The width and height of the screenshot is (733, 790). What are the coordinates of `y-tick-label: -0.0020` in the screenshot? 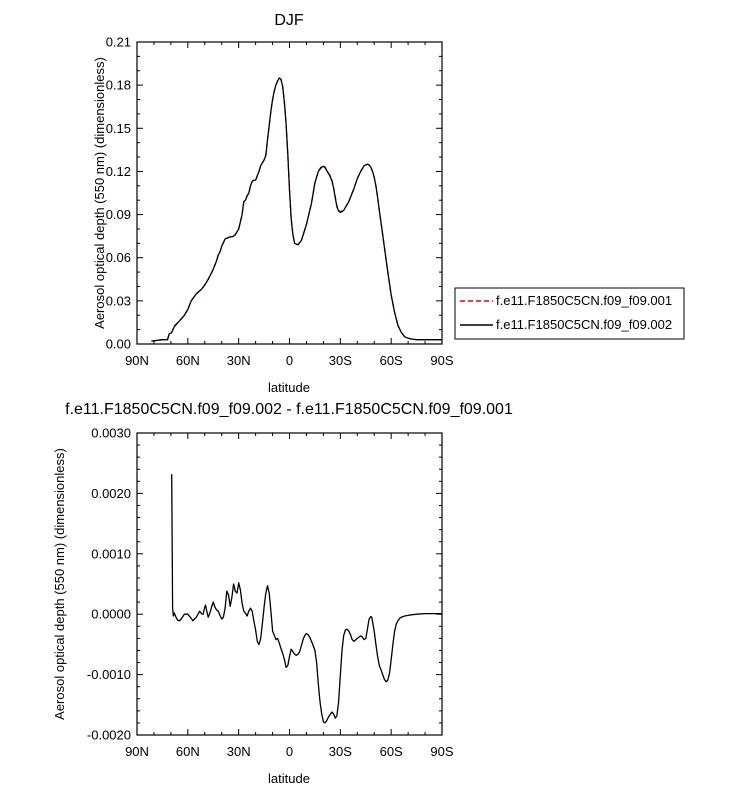 It's located at (109, 735).